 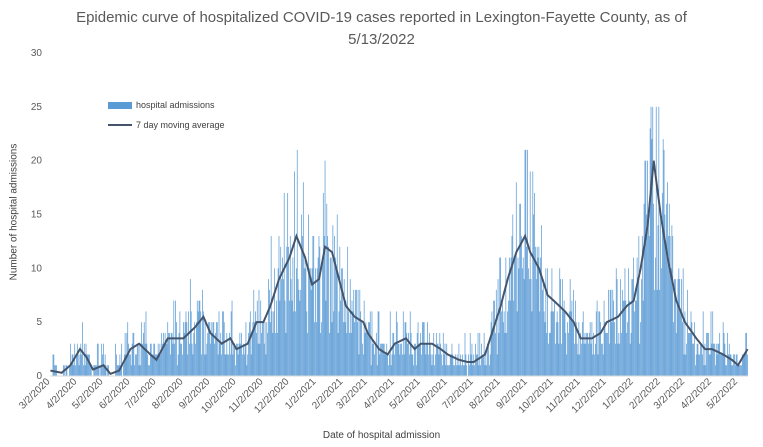 I want to click on chart-title-line-2: 5/13/2022, so click(x=381, y=39).